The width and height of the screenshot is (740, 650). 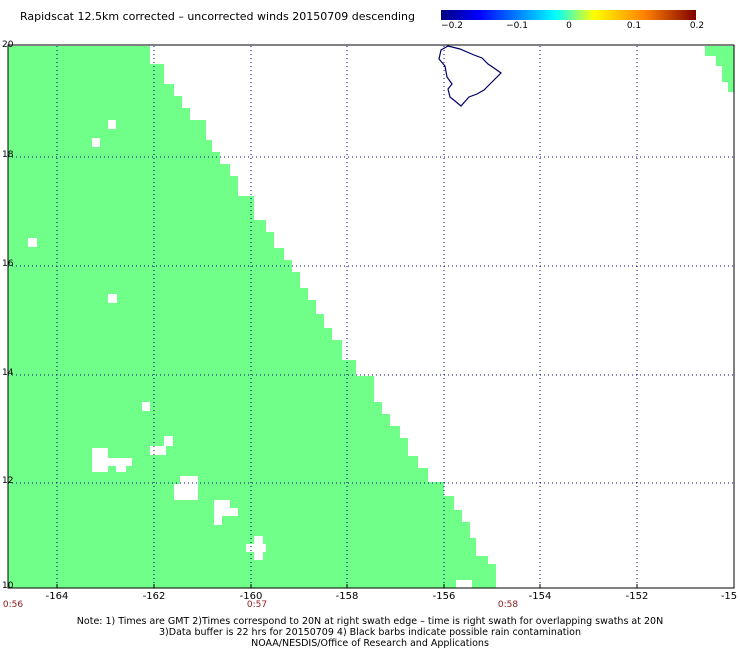 I want to click on lat-label-18: 18, so click(x=8, y=155).